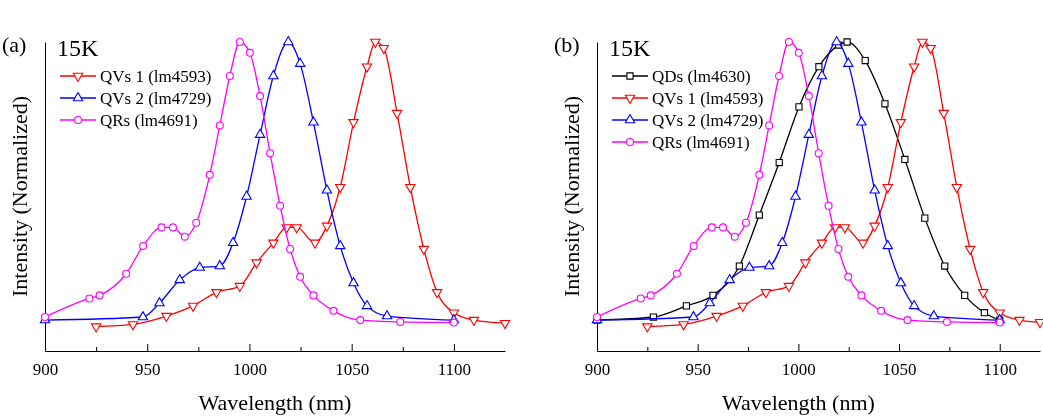 The height and width of the screenshot is (418, 1043). I want to click on chart-title: (a), so click(14, 44).